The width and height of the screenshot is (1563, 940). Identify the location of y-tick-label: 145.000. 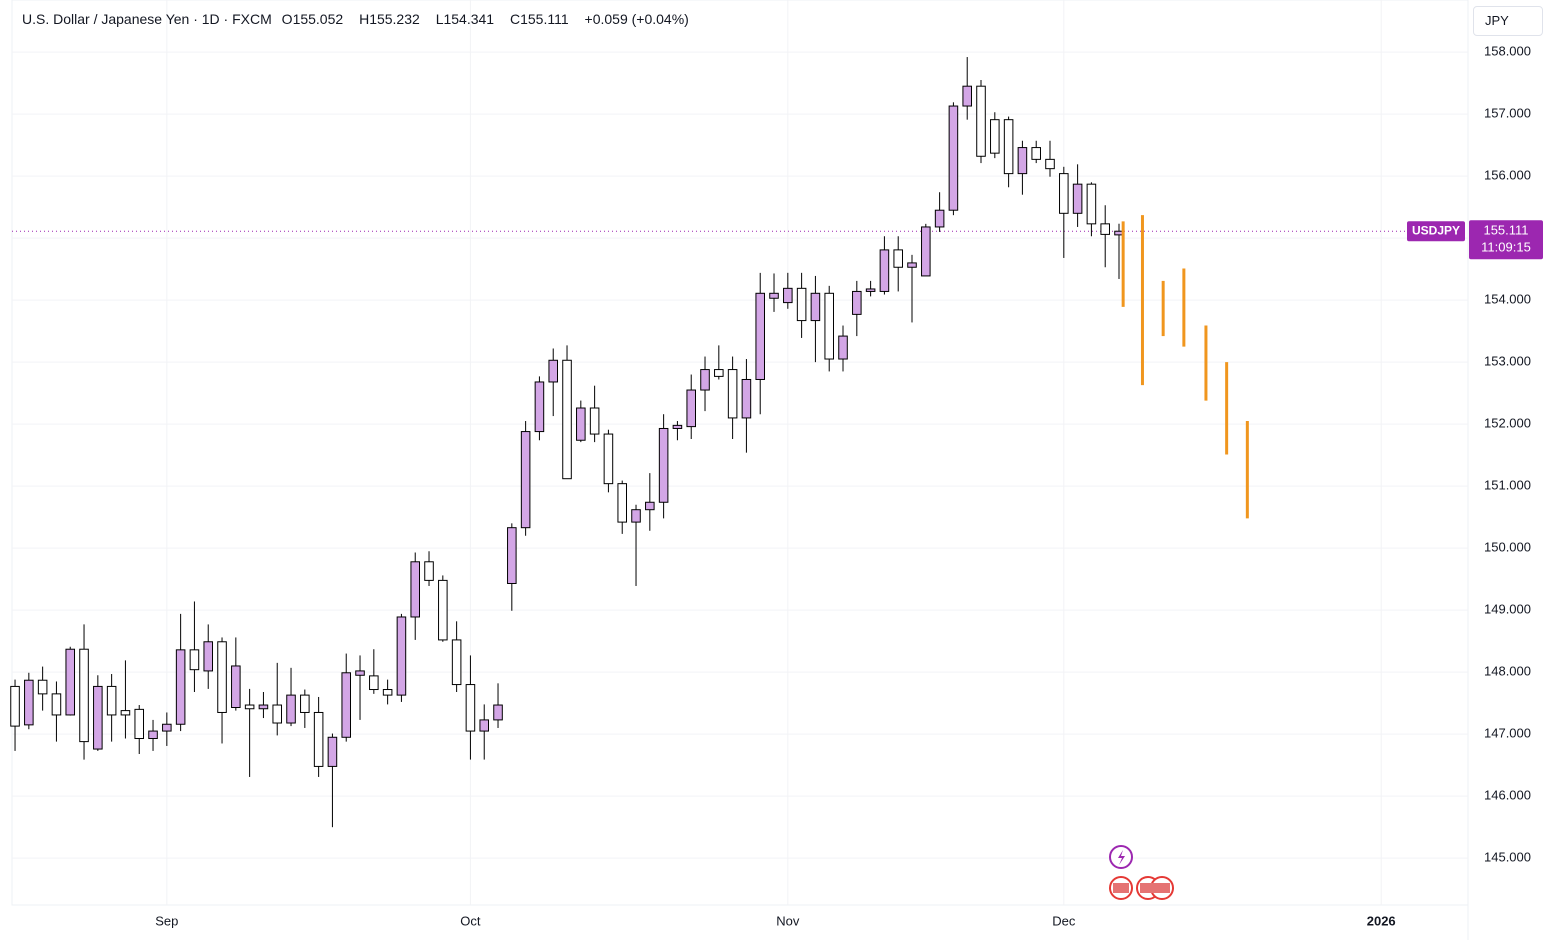
(1507, 857).